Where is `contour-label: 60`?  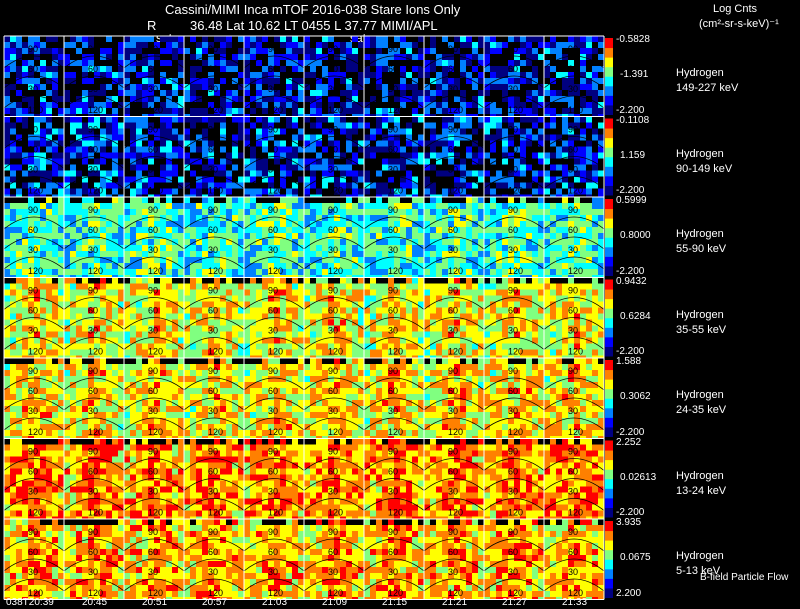
contour-label: 60 is located at coordinates (573, 230).